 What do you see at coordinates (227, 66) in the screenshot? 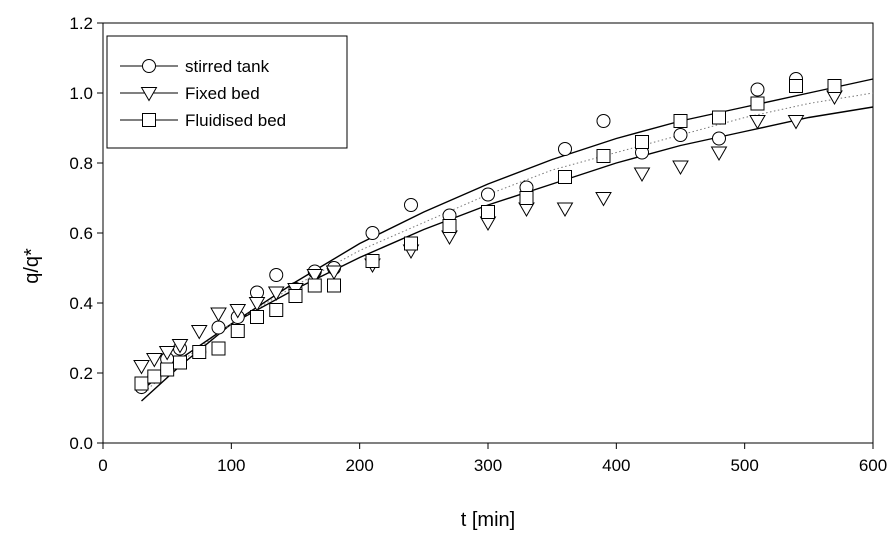
I see `legend-label-stirred-tank: stirred tank` at bounding box center [227, 66].